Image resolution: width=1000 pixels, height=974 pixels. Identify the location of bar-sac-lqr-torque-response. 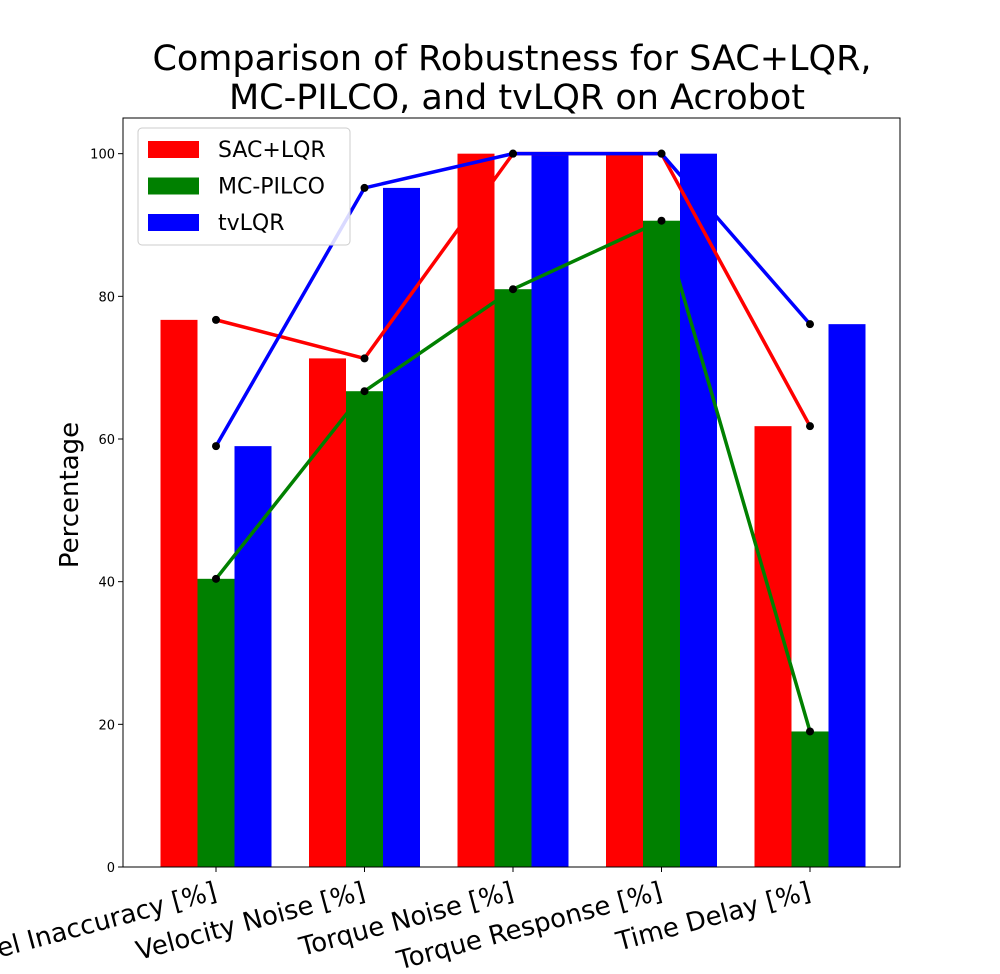
(624, 510).